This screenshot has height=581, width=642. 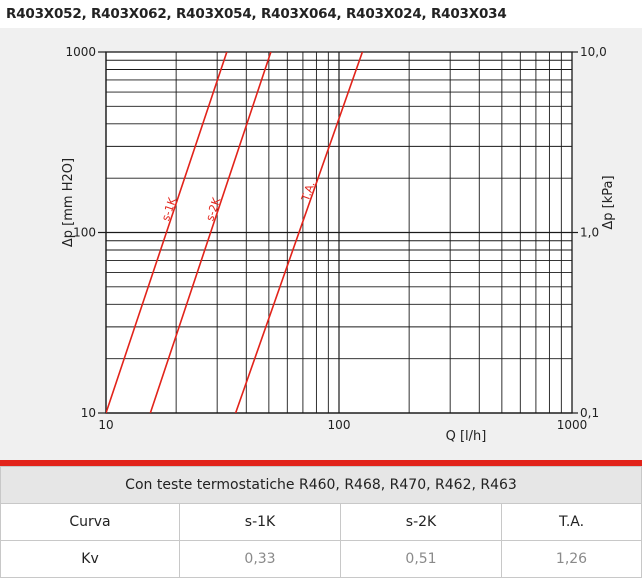 What do you see at coordinates (84, 233) in the screenshot?
I see `y-tick-label: 100` at bounding box center [84, 233].